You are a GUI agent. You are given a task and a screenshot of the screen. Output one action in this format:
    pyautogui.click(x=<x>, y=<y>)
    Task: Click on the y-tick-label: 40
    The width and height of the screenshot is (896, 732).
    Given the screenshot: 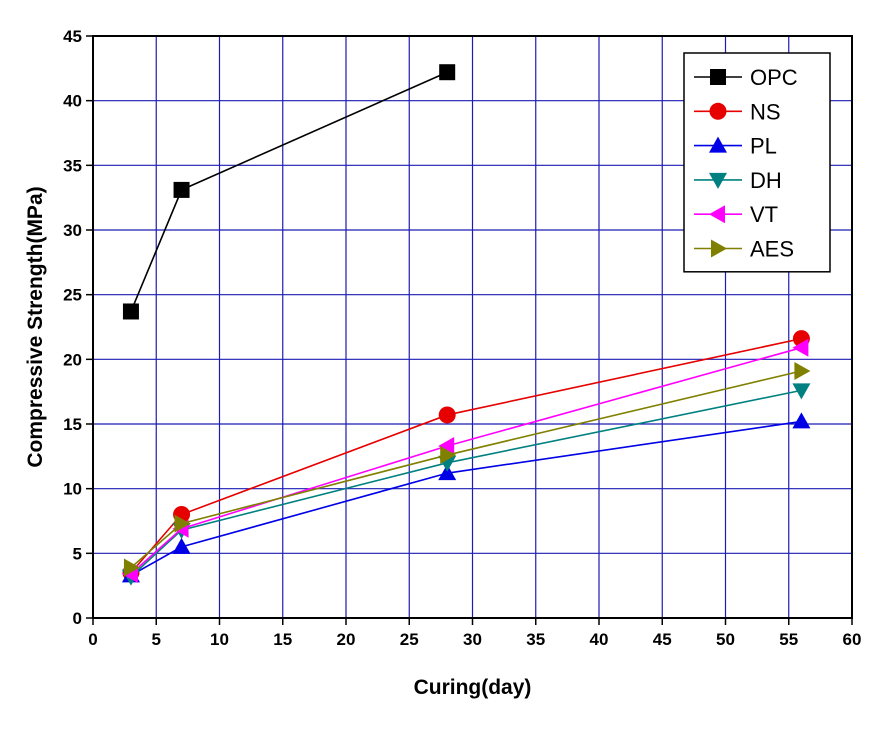 What is the action you would take?
    pyautogui.click(x=72, y=101)
    